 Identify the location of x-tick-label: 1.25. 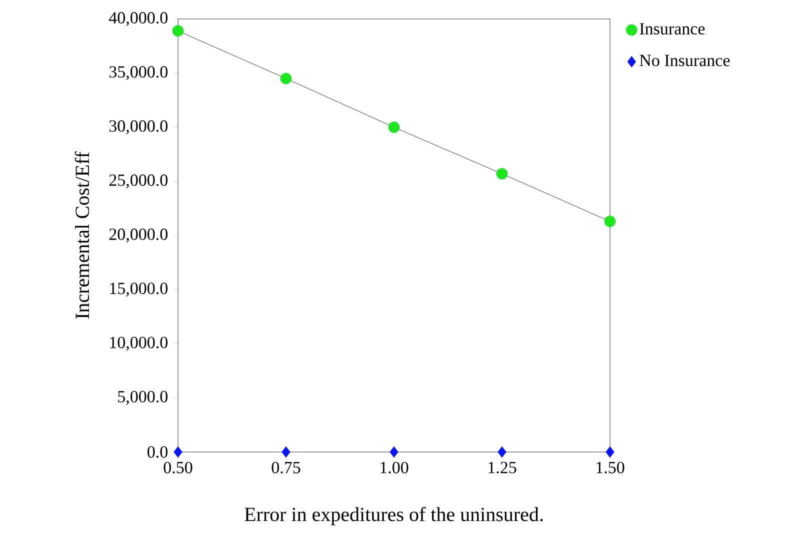
(502, 468).